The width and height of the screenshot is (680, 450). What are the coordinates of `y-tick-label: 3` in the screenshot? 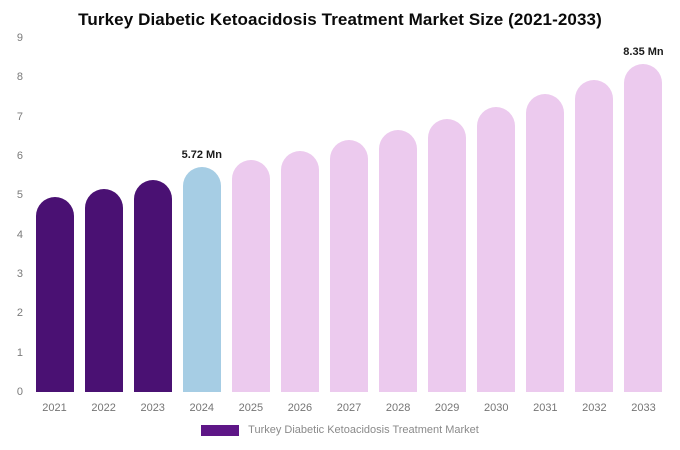 It's located at (19, 274).